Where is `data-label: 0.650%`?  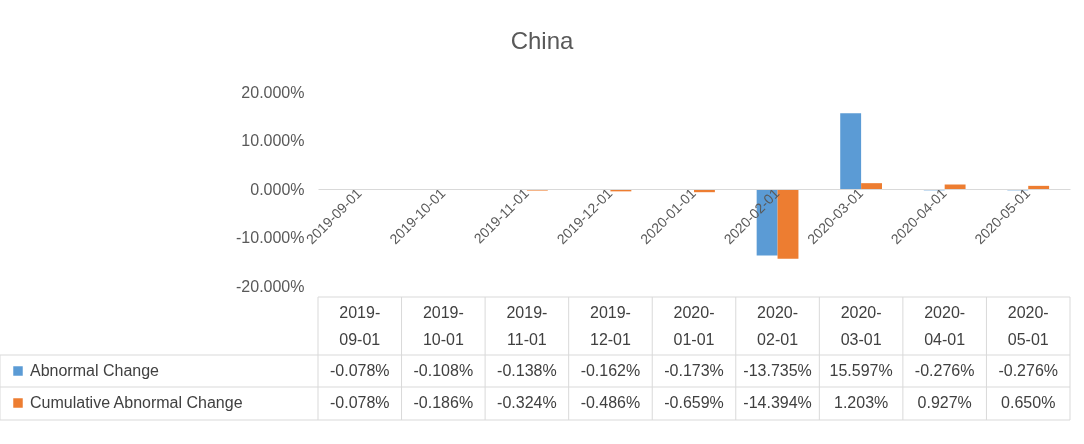 data-label: 0.650% is located at coordinates (1028, 402).